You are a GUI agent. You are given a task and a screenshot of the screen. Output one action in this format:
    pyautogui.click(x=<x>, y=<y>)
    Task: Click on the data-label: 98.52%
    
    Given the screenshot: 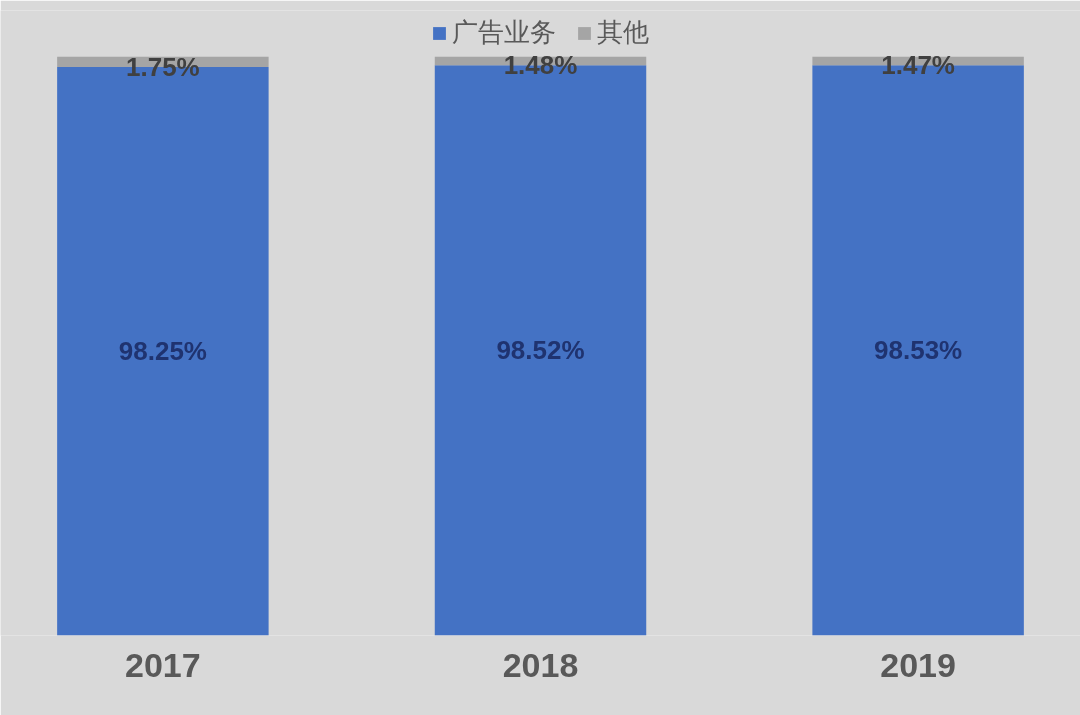 What is the action you would take?
    pyautogui.click(x=540, y=350)
    